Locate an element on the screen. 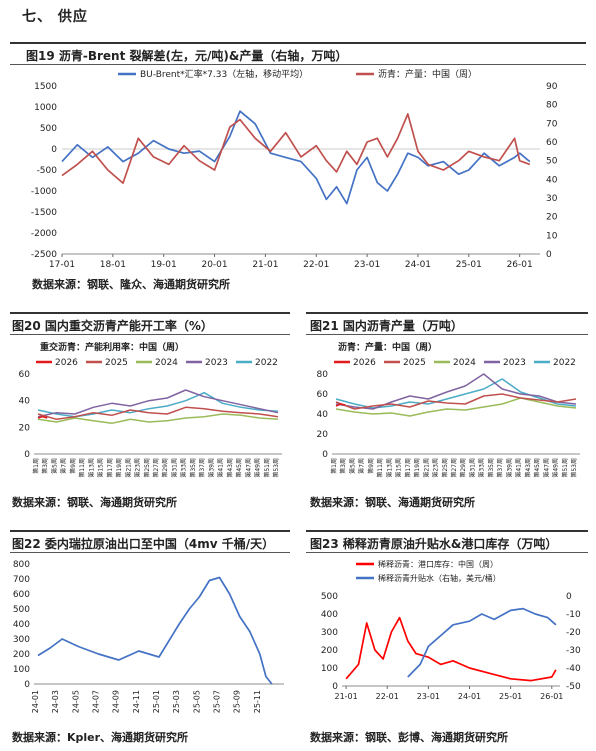  x-tick-label: 18-01 is located at coordinates (113, 265).